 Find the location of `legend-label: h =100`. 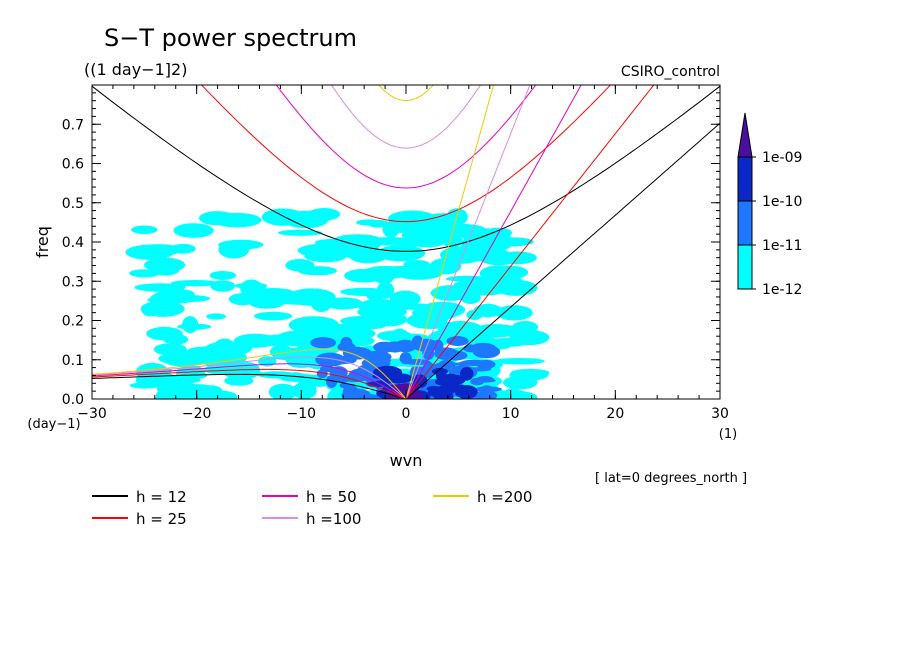

legend-label: h =100 is located at coordinates (333, 519).